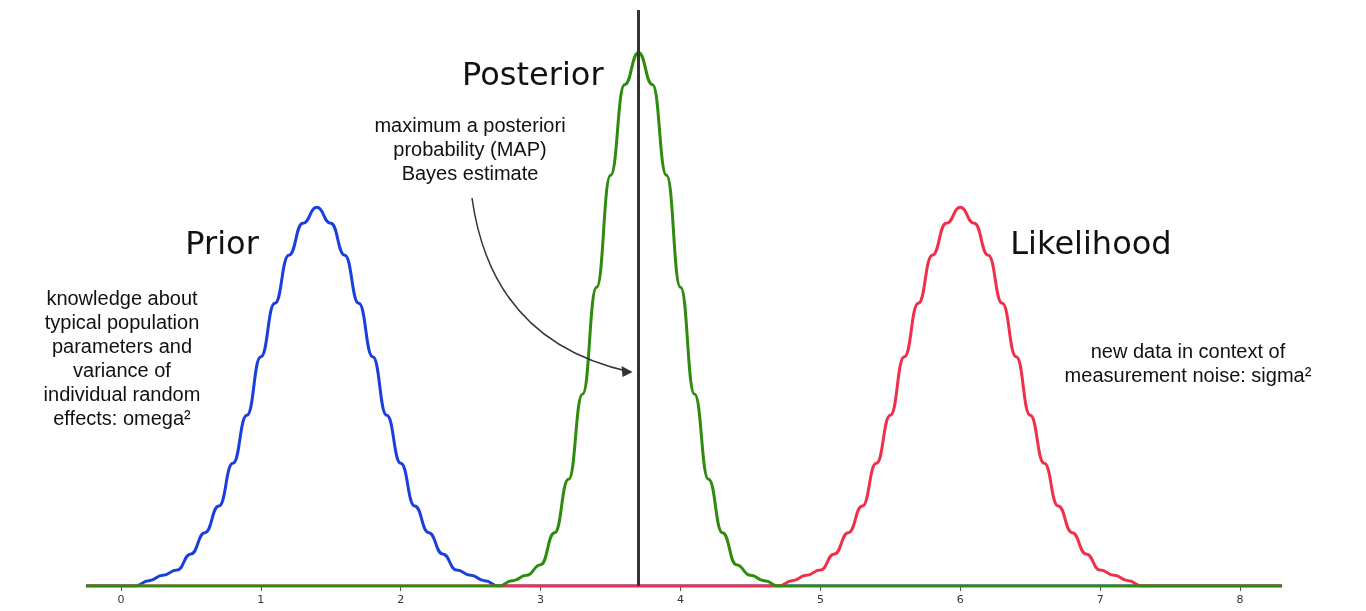  What do you see at coordinates (261, 599) in the screenshot?
I see `x-tick-label: 1` at bounding box center [261, 599].